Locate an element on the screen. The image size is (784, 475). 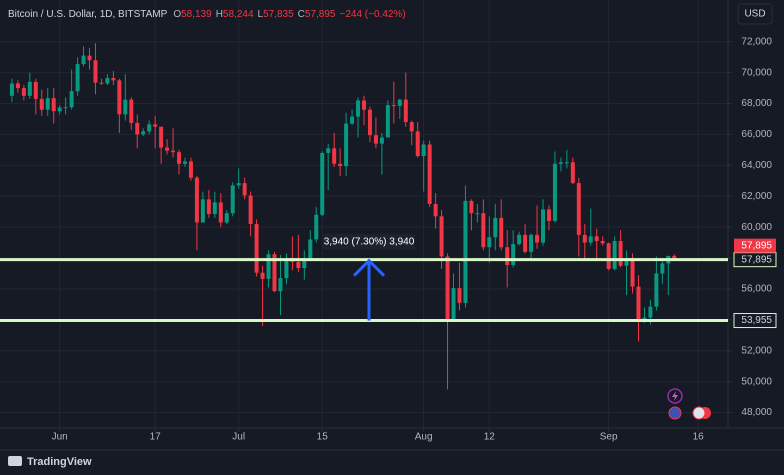
currency-button is located at coordinates (755, 14).